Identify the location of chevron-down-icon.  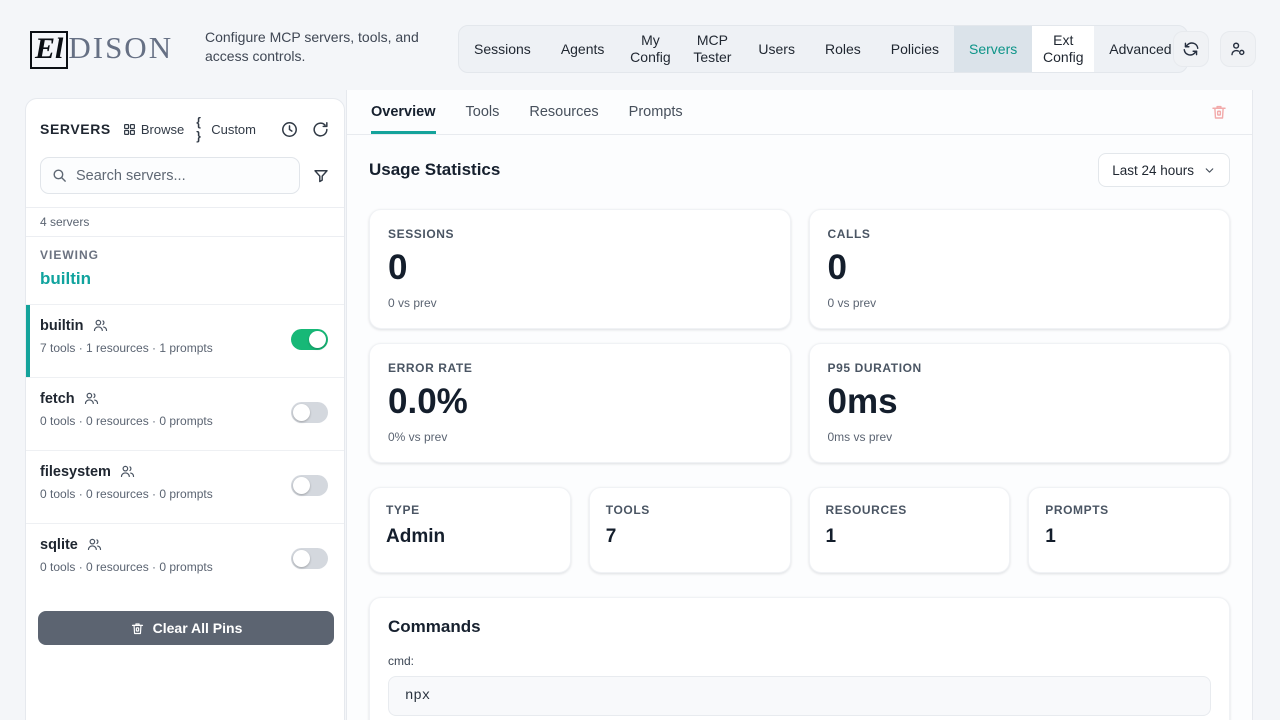
(1209, 170).